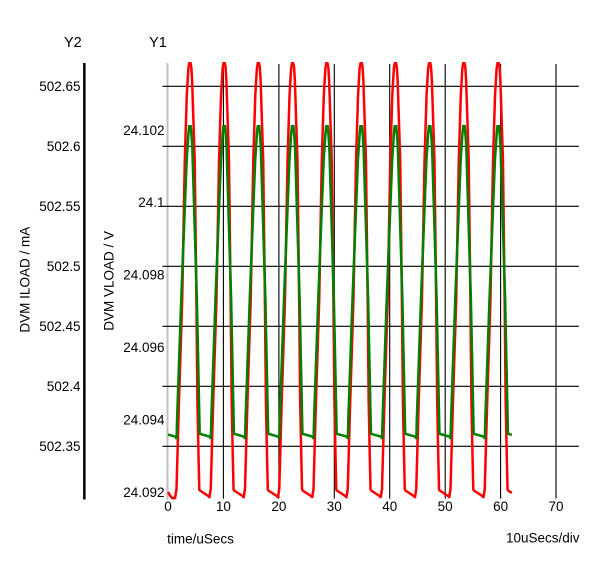 The width and height of the screenshot is (600, 568). What do you see at coordinates (59, 326) in the screenshot?
I see `svg-text: 502.45` at bounding box center [59, 326].